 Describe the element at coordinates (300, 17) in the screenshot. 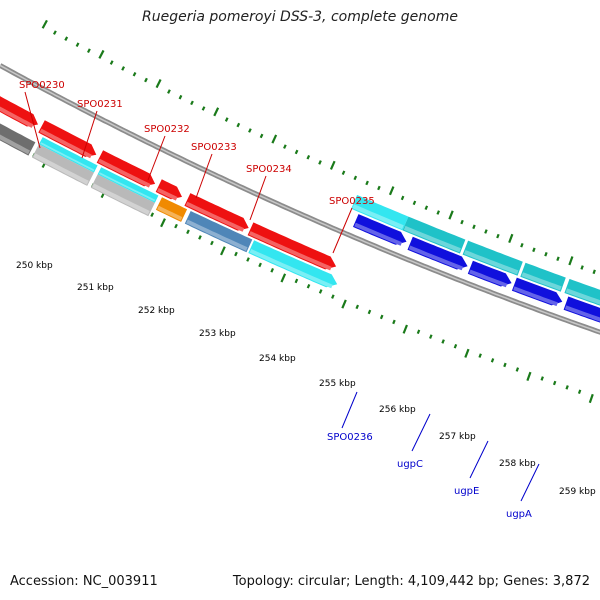

I see `map-title: Ruegeria pomeroyi DSS-3, complete genome` at that location.